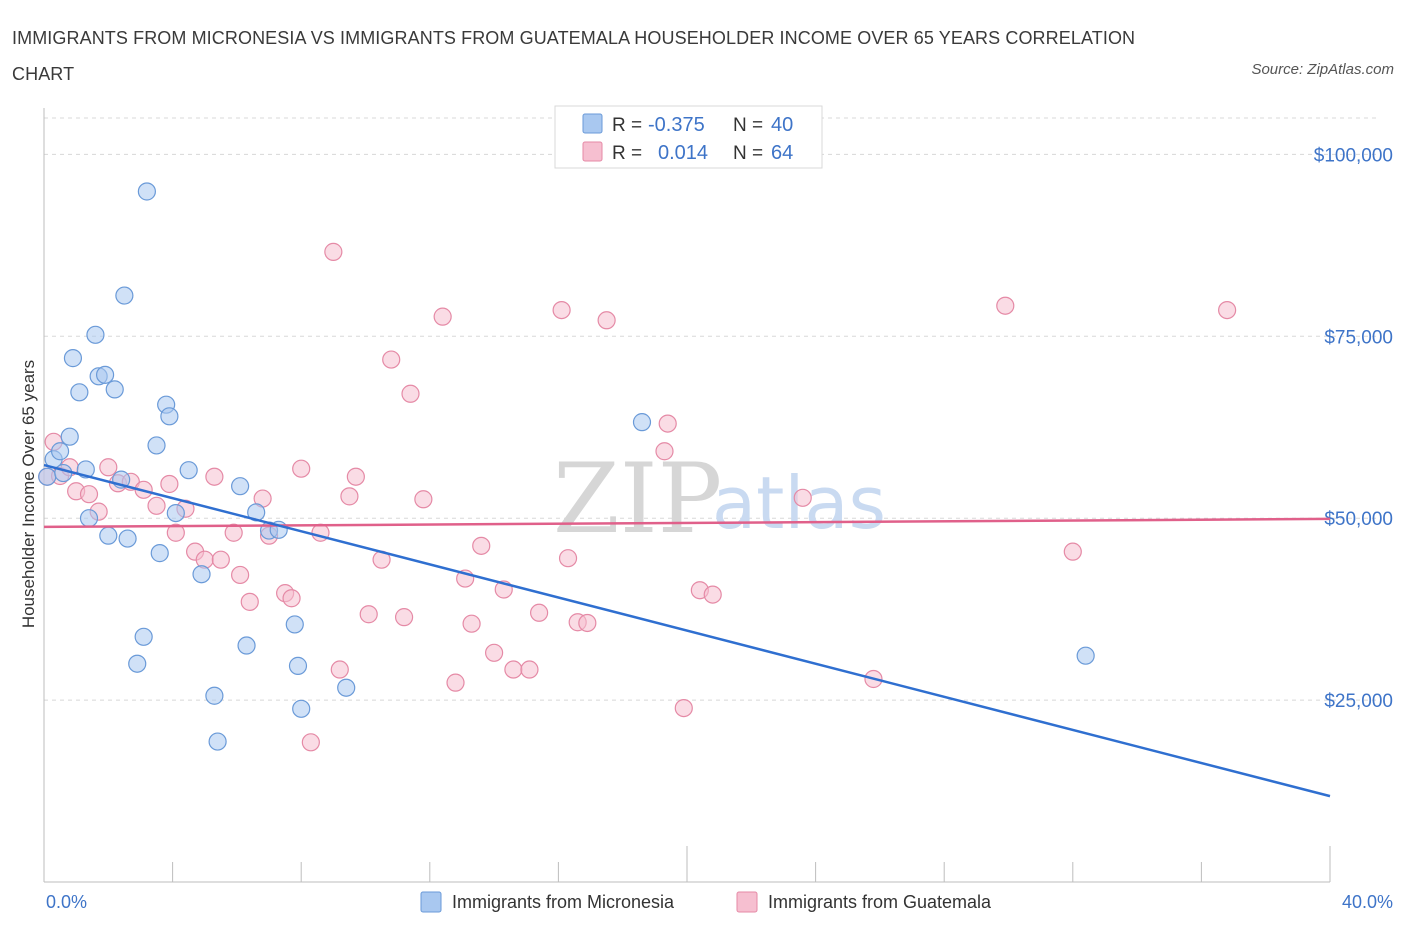 This screenshot has width=1406, height=930. What do you see at coordinates (688, 137) in the screenshot?
I see `top-legend: R = -0.375 N = 40 R = 0.014 N = 64` at bounding box center [688, 137].